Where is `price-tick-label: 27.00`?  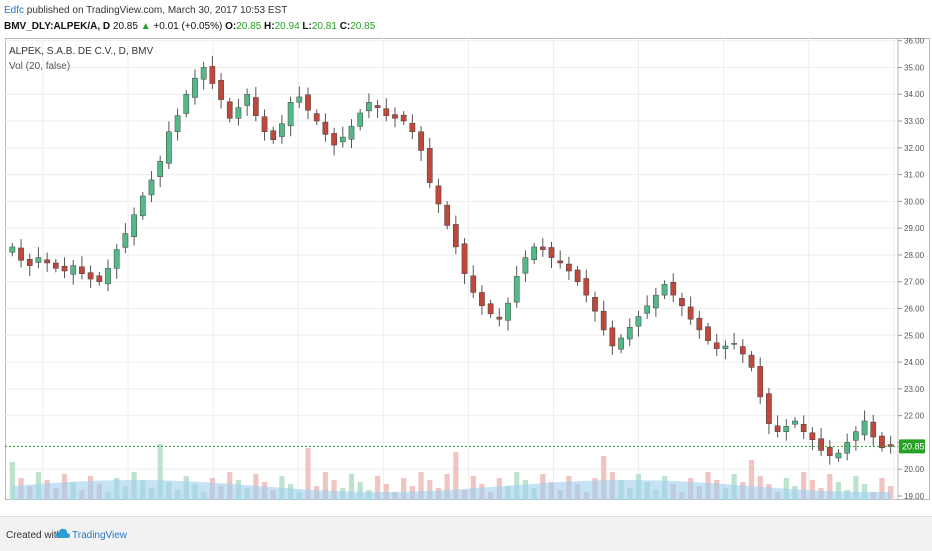
price-tick-label: 27.00 is located at coordinates (914, 282).